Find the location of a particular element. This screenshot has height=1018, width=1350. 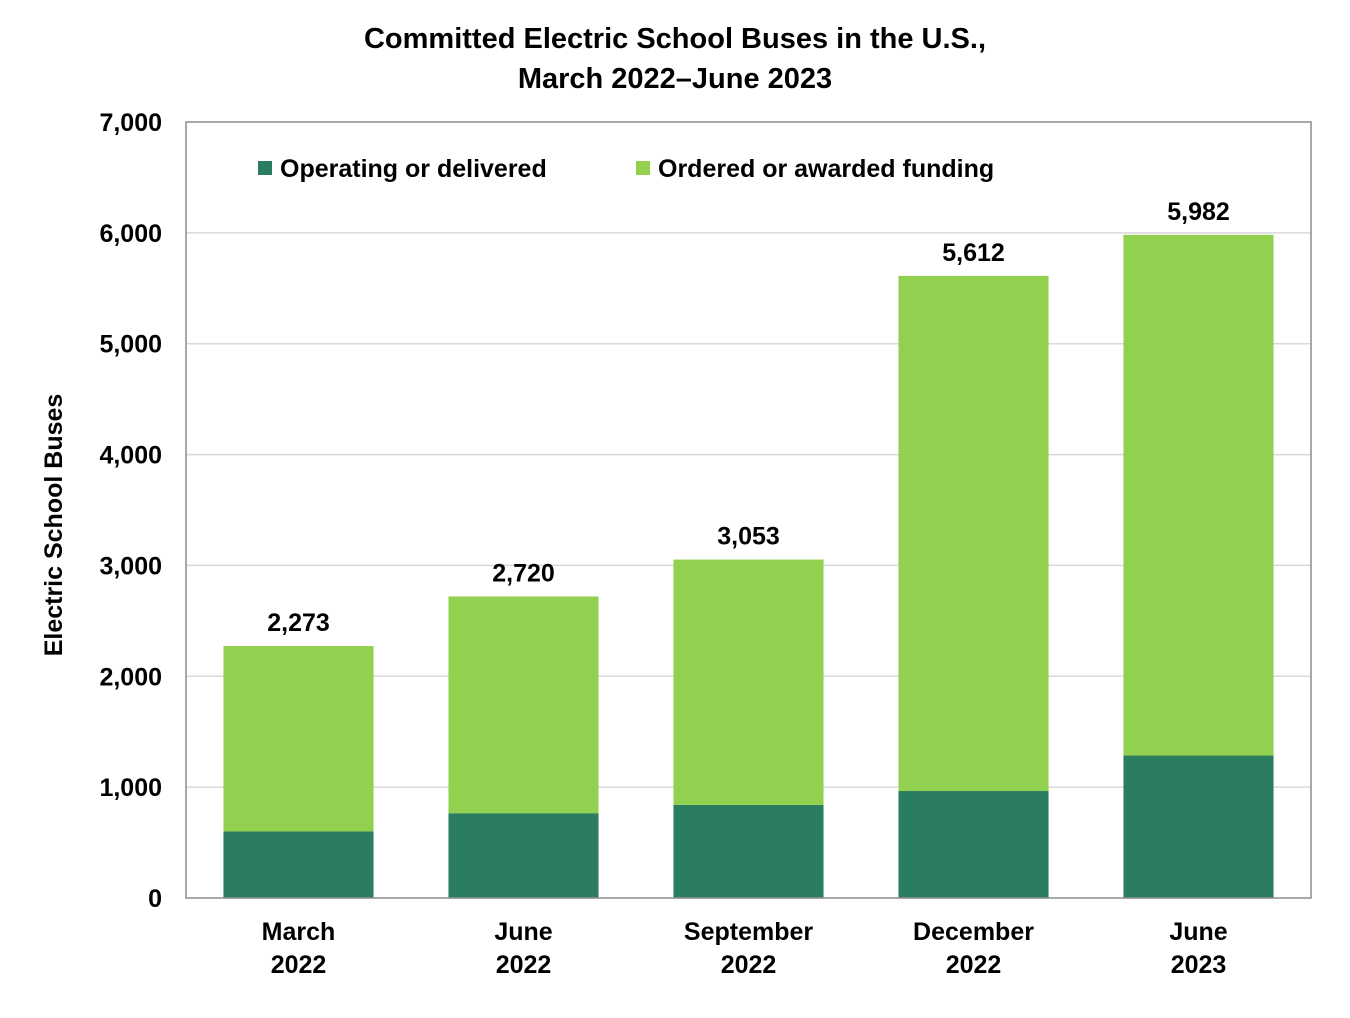

x-tick-label: 2023 is located at coordinates (1199, 965).